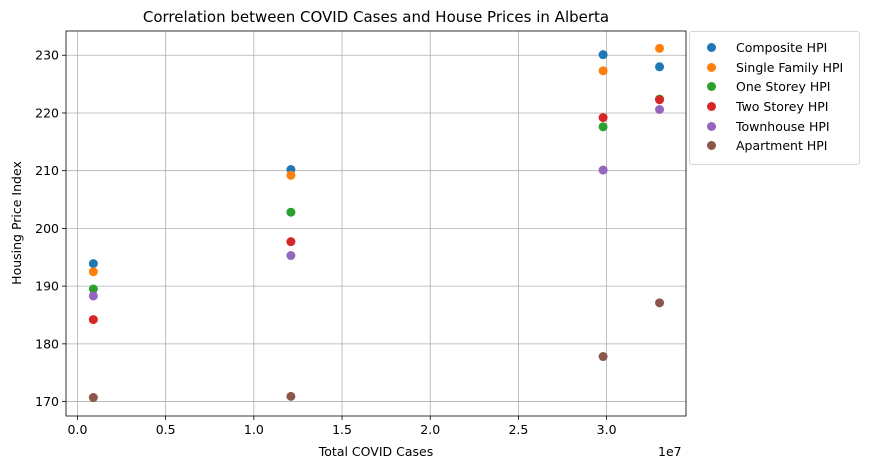  I want to click on legend-entry: Townhouse HPI, so click(760, 126).